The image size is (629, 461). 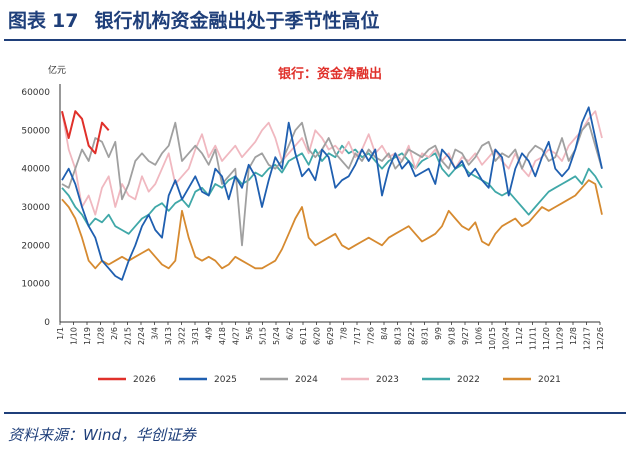 I want to click on figure-number: 17, so click(x=65, y=21).